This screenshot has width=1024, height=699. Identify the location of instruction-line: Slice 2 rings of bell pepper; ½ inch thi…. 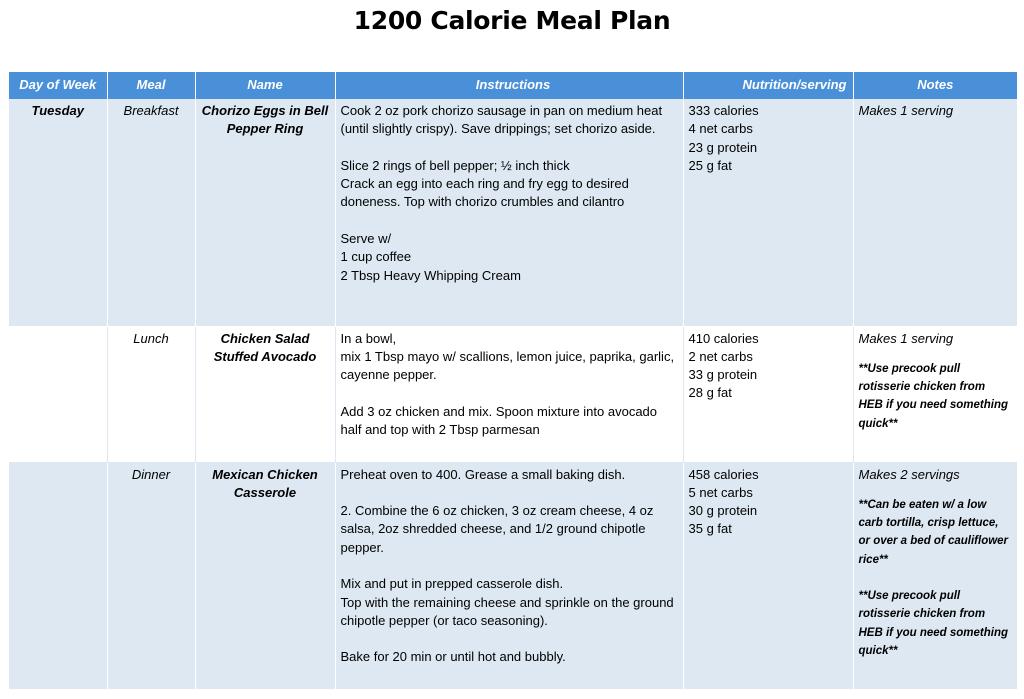
(455, 165).